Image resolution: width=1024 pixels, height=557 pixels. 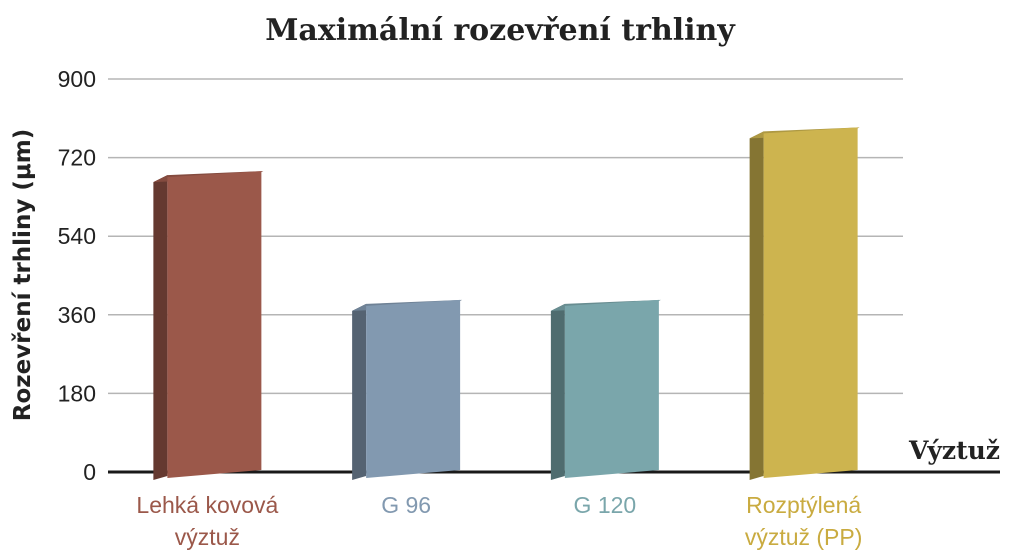 I want to click on y-tick-label: 360, so click(x=77, y=315).